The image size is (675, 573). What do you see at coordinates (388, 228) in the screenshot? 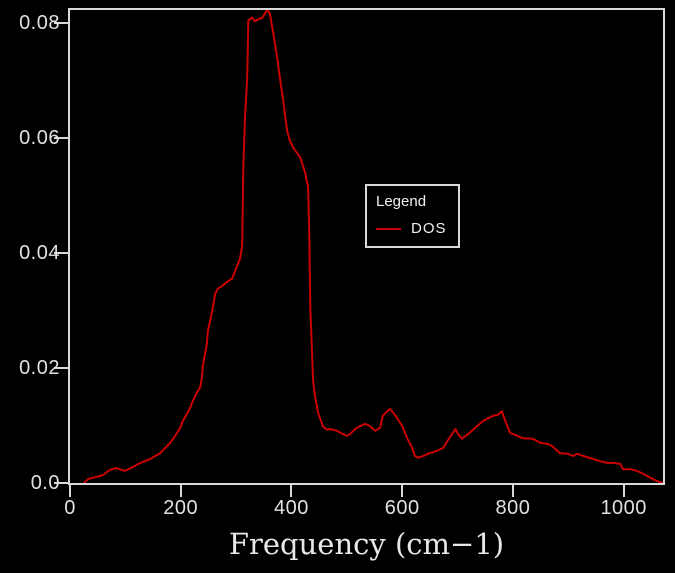
I see `legend-line-sample` at bounding box center [388, 228].